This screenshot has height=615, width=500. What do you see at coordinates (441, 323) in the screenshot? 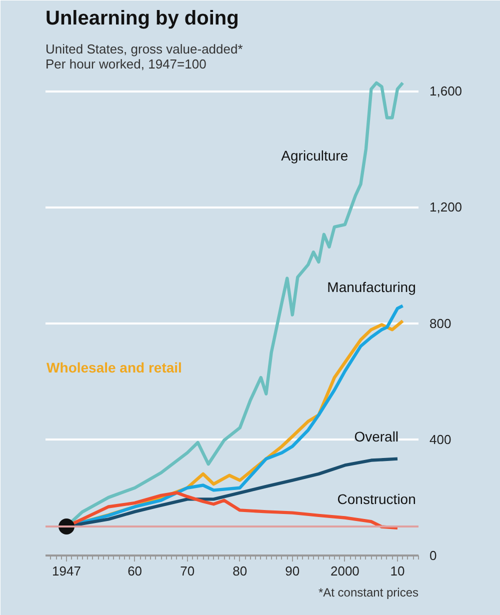
I see `y-tick-label: 800` at bounding box center [441, 323].